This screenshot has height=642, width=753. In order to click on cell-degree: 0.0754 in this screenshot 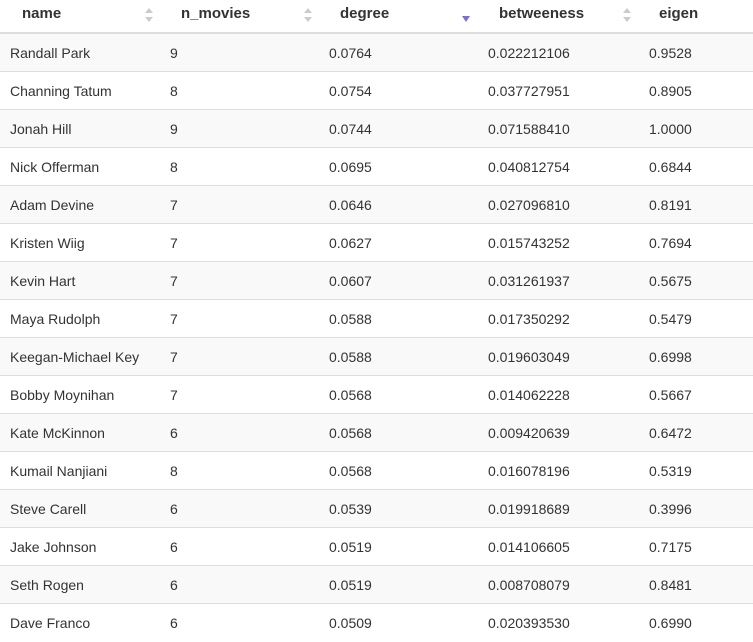, I will do `click(397, 90)`.